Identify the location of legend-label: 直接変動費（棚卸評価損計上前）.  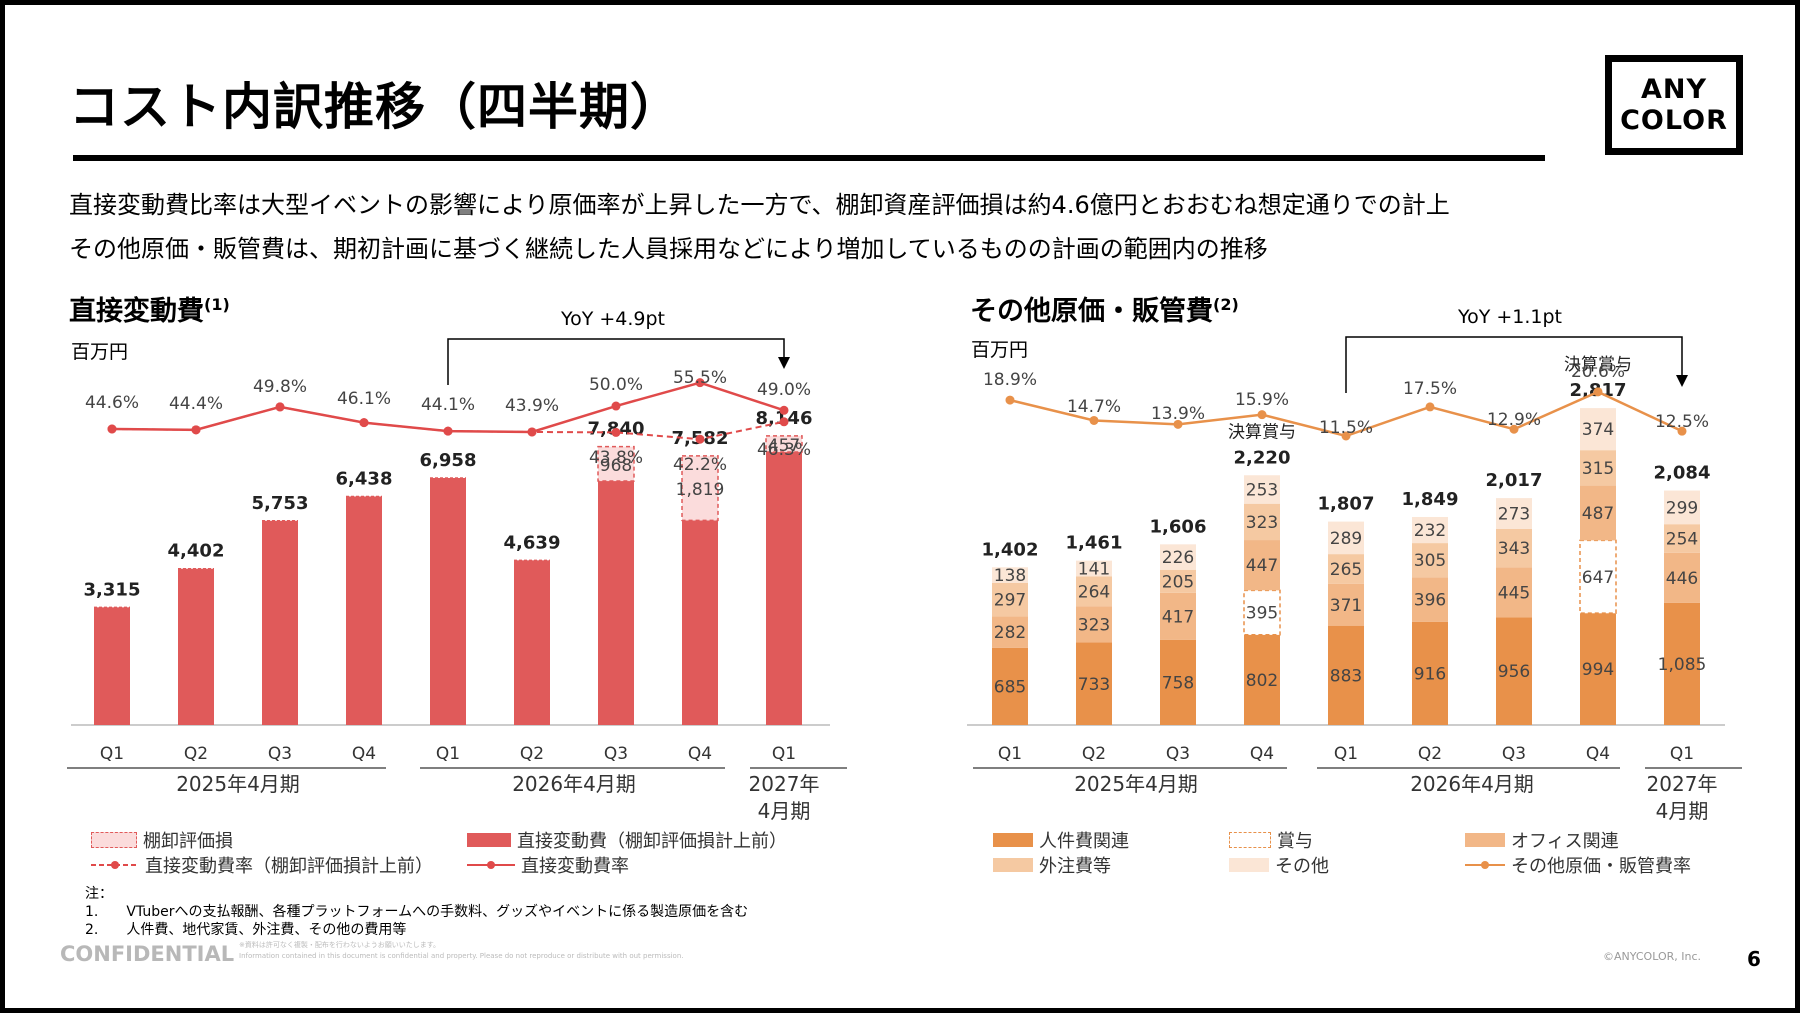
(652, 841).